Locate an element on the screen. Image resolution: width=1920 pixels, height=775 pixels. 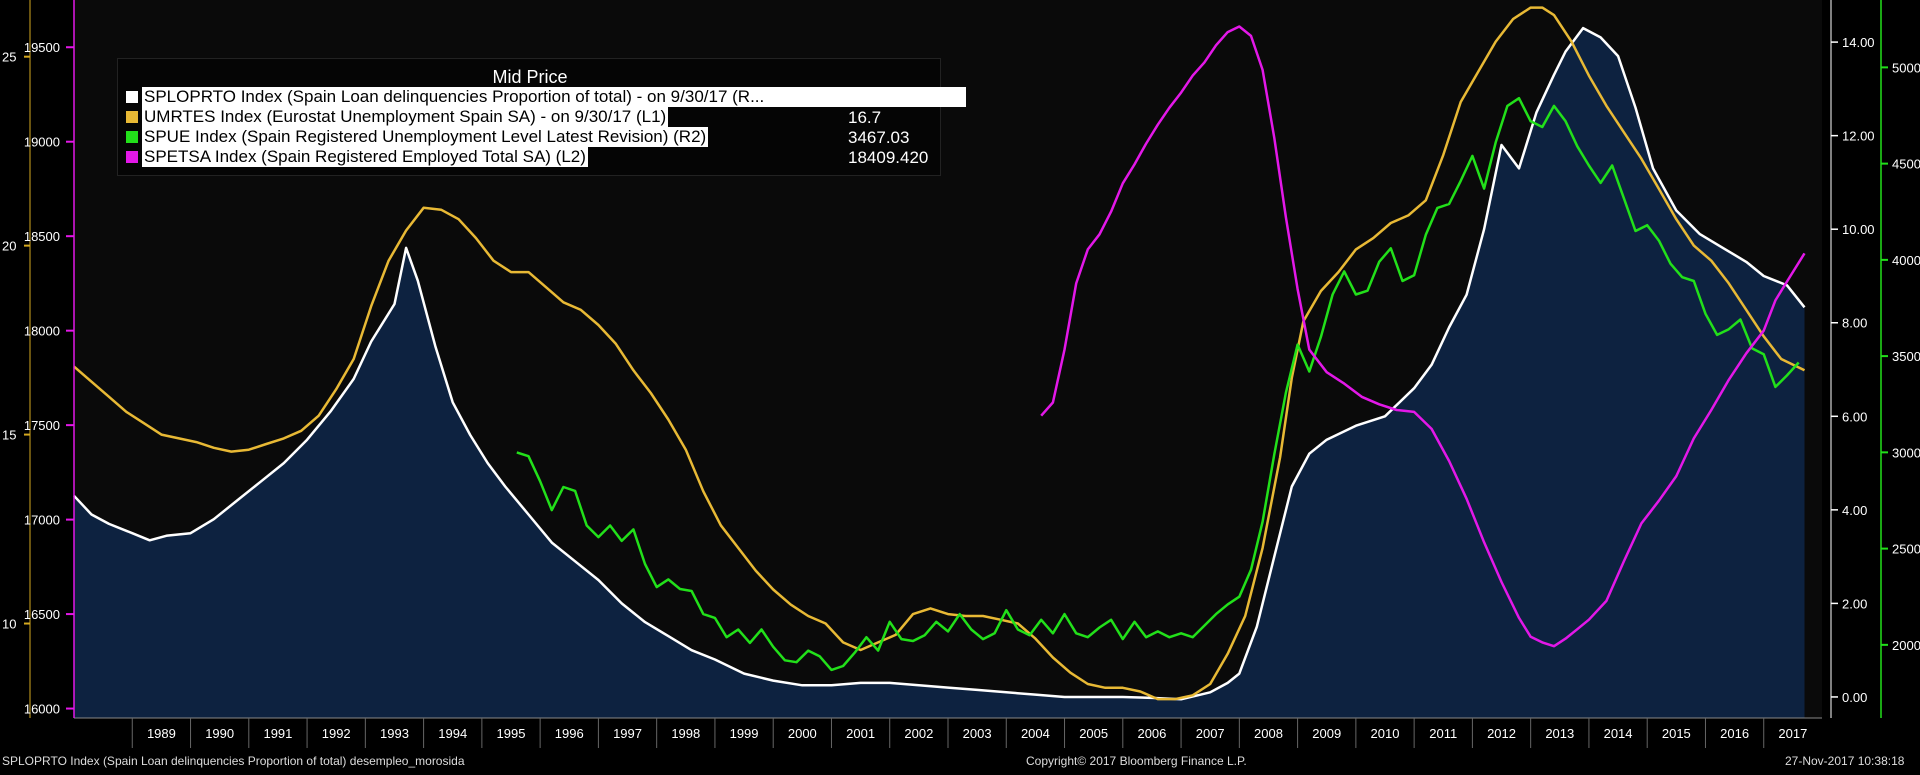
x-tick-label: 1992 is located at coordinates (336, 733).